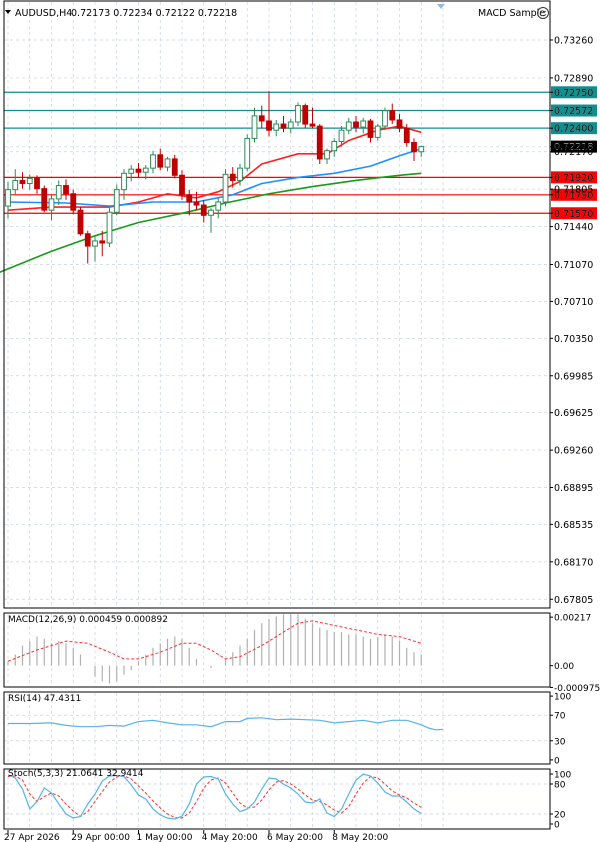  I want to click on stoch-signal-line, so click(214, 797).